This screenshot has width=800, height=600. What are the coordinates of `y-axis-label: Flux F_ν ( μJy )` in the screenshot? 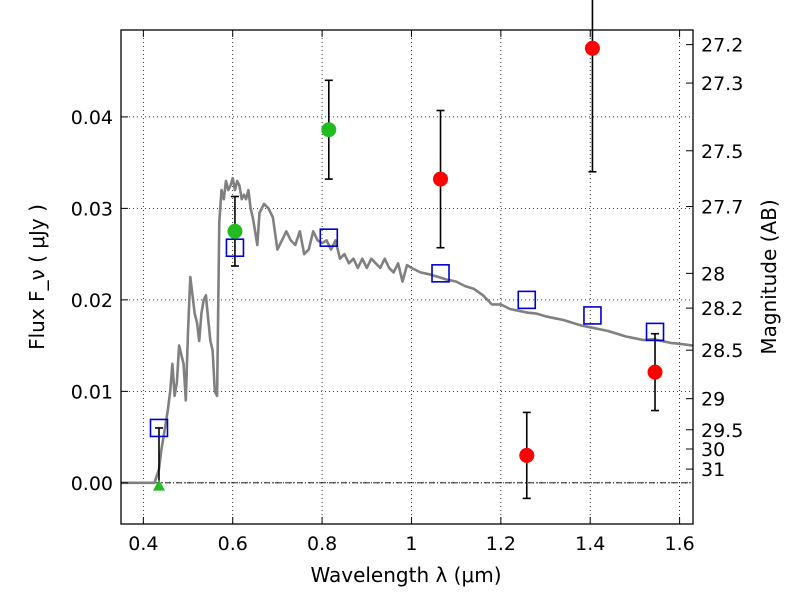 It's located at (37, 277).